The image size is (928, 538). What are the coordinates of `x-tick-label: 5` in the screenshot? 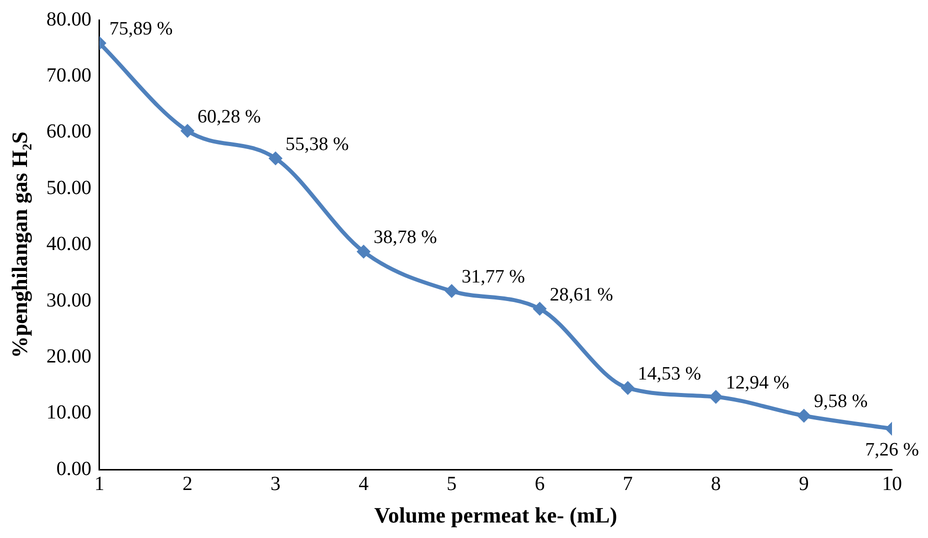 It's located at (451, 483).